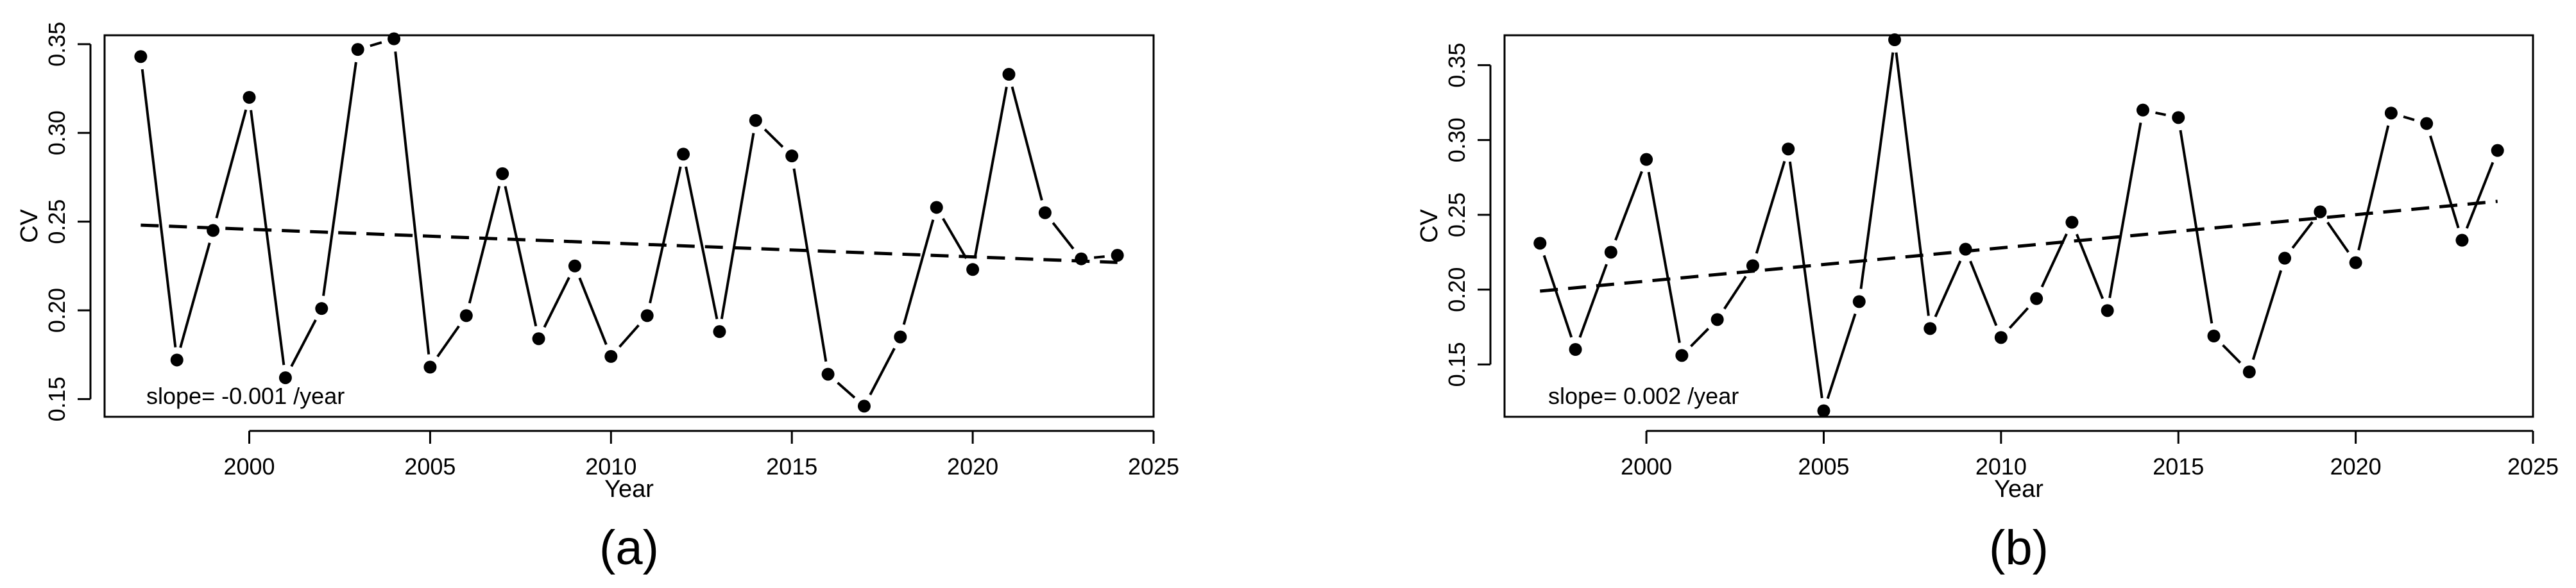 The height and width of the screenshot is (588, 2576). Describe the element at coordinates (245, 396) in the screenshot. I see `slope-annotation: slope= -0.001 /year` at that location.